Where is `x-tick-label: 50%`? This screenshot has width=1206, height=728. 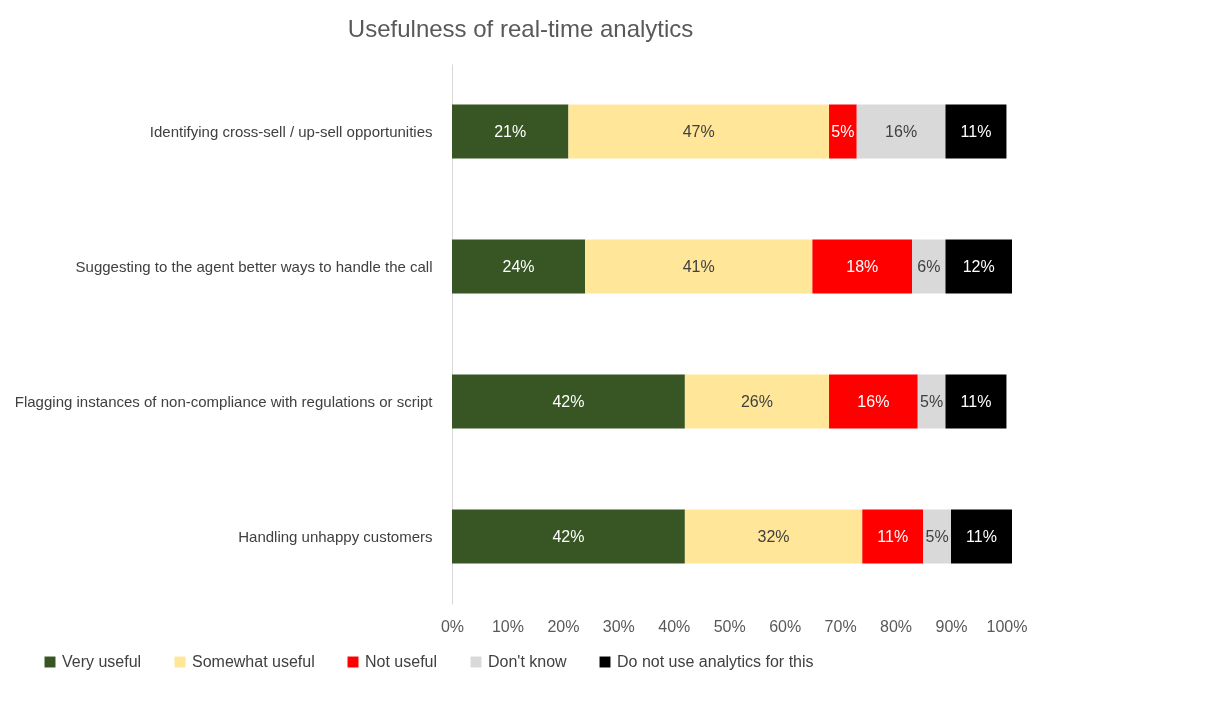 x-tick-label: 50% is located at coordinates (729, 626).